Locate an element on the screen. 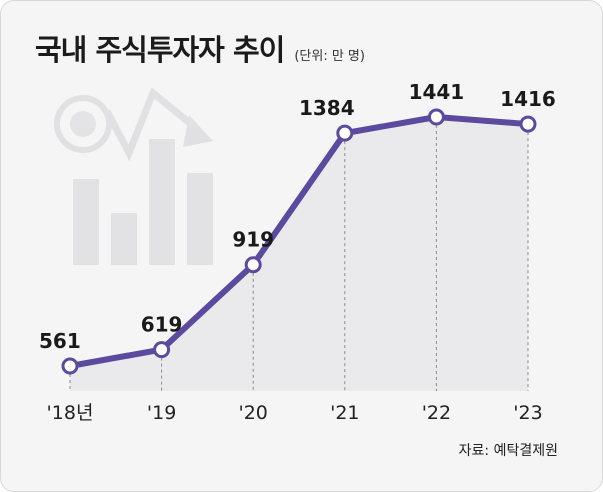 This screenshot has height=492, width=603. data-label: 1441 is located at coordinates (437, 92).